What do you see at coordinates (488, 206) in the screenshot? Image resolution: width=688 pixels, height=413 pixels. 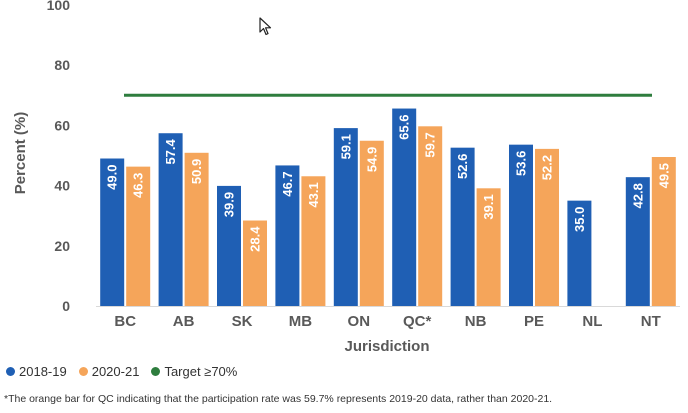 I see `data-label: 39.1` at bounding box center [488, 206].